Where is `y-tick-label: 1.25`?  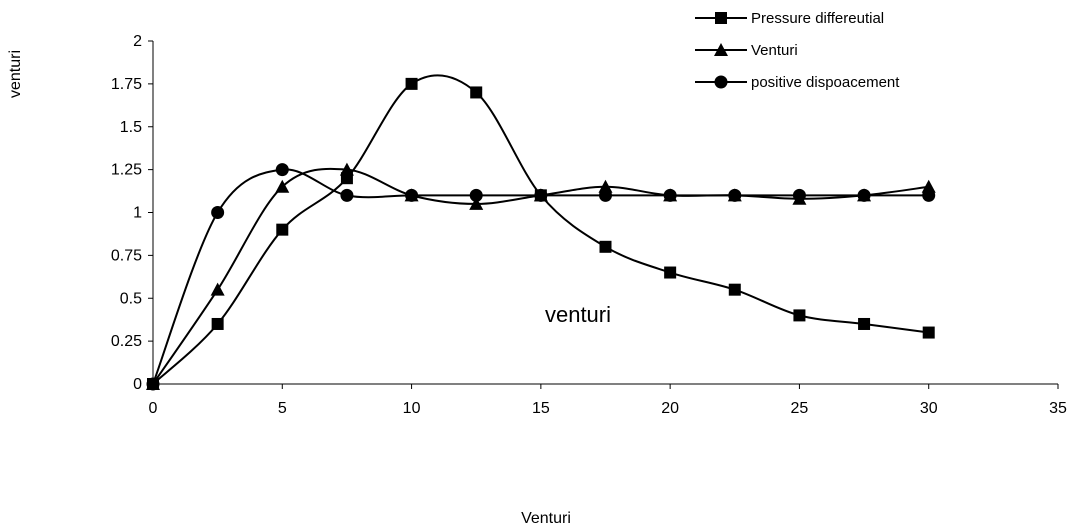 y-tick-label: 1.25 is located at coordinates (126, 170).